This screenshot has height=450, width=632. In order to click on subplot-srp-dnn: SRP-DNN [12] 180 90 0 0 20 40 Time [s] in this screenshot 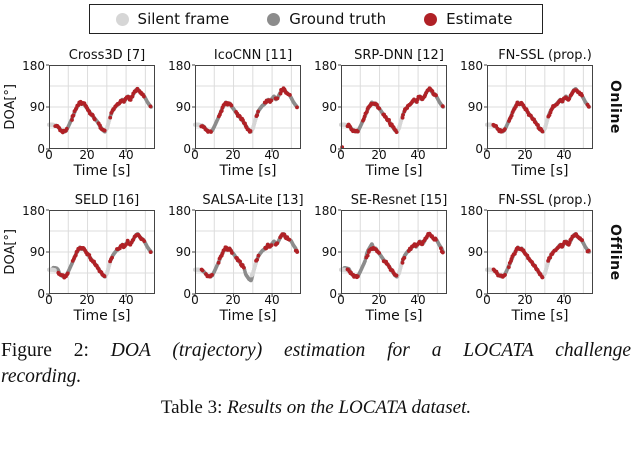, I will do `click(384, 114)`.